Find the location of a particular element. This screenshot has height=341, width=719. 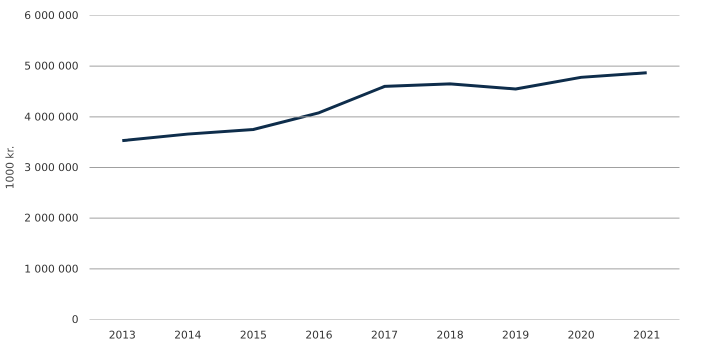

x-tick-label: 2015 is located at coordinates (253, 334).